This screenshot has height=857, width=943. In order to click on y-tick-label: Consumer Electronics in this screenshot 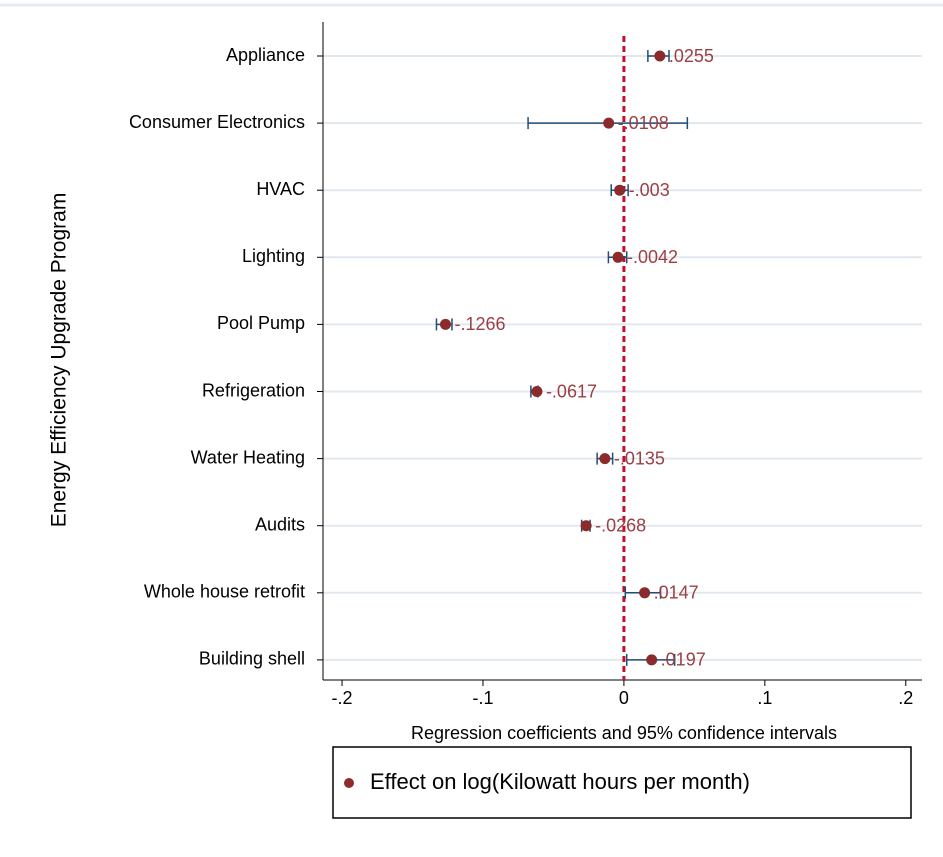, I will do `click(217, 122)`.